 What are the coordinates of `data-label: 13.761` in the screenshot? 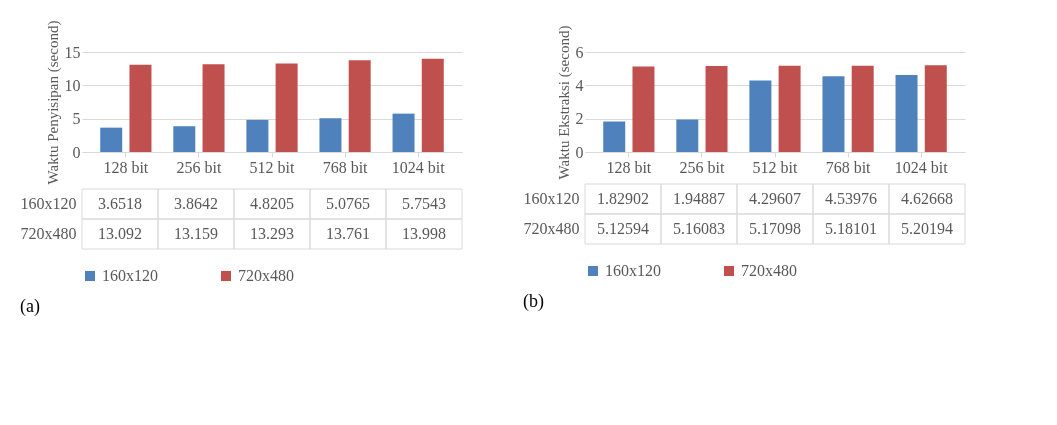 It's located at (348, 233).